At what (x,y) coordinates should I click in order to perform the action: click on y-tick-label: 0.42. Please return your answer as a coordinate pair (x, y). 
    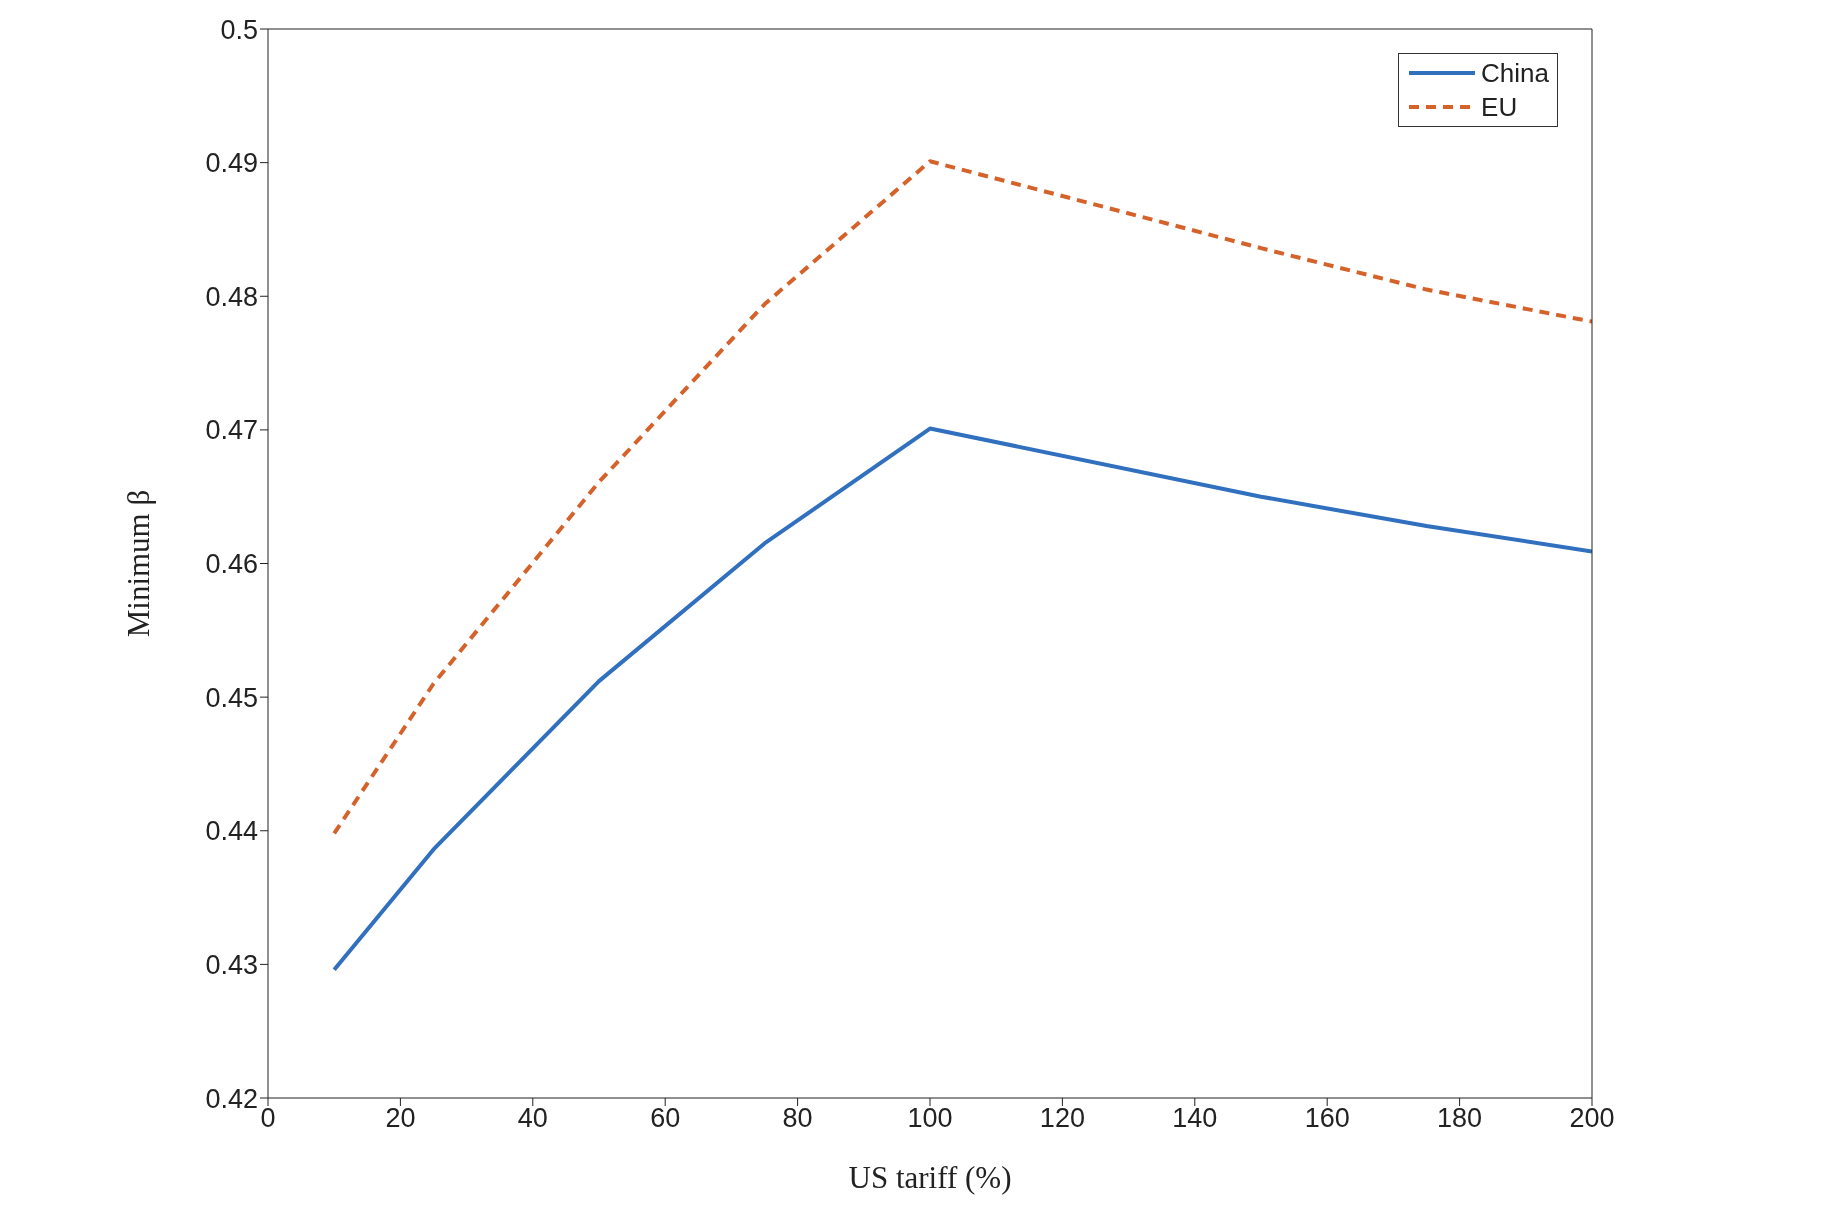
    Looking at the image, I should click on (231, 1098).